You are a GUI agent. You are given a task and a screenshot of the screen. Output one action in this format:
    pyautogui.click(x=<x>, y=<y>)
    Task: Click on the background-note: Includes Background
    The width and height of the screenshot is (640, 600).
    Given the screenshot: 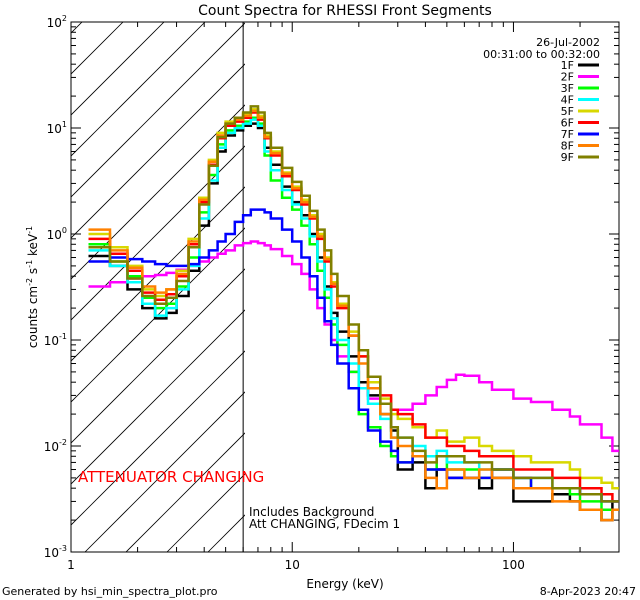 What is the action you would take?
    pyautogui.click(x=311, y=512)
    